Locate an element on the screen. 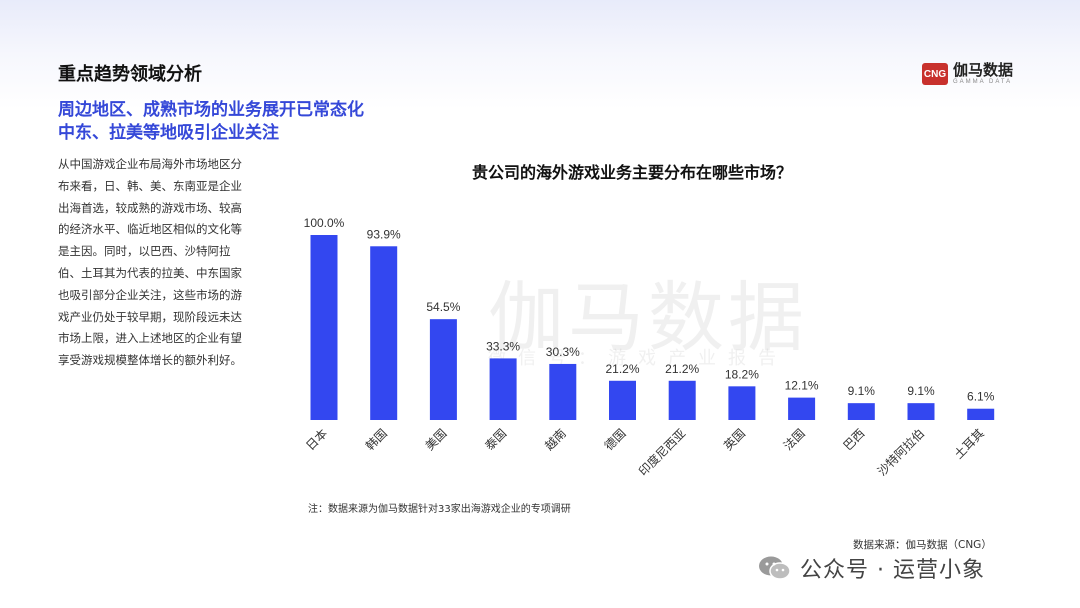 The height and width of the screenshot is (608, 1080). data-label: 12.1% is located at coordinates (802, 386).